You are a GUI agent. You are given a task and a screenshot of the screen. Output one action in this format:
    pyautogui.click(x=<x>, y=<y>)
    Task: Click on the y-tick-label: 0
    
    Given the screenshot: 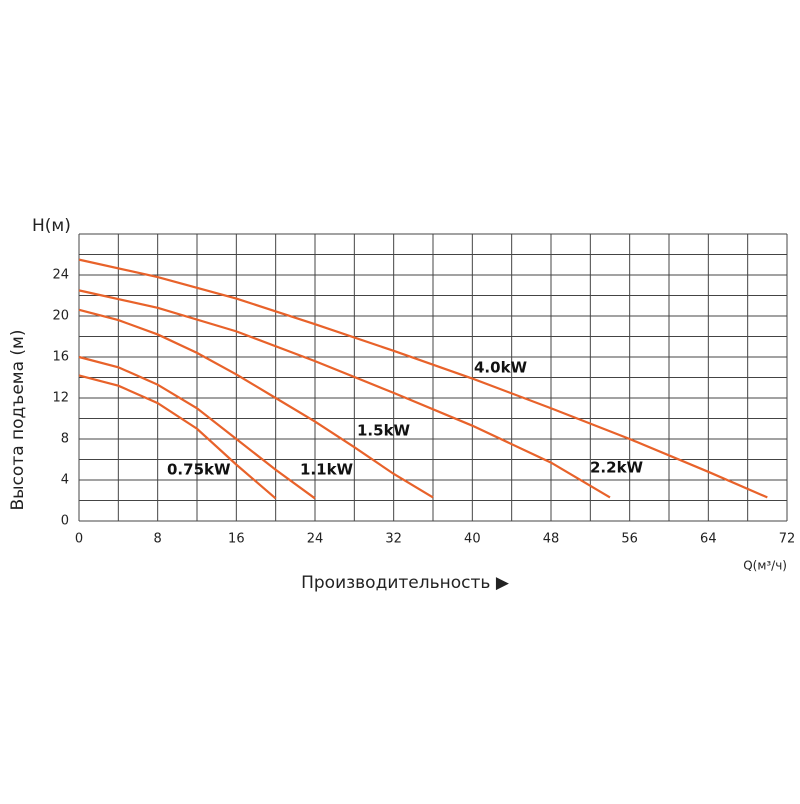 What is the action you would take?
    pyautogui.click(x=65, y=521)
    